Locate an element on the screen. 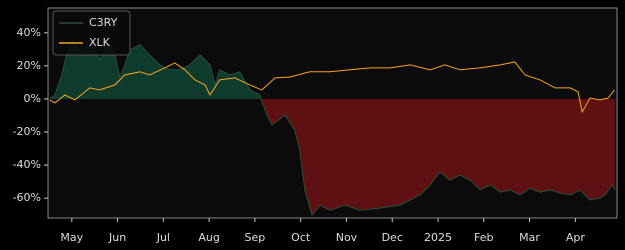 Image resolution: width=625 pixels, height=250 pixels. legend-label: C3RY is located at coordinates (103, 22).